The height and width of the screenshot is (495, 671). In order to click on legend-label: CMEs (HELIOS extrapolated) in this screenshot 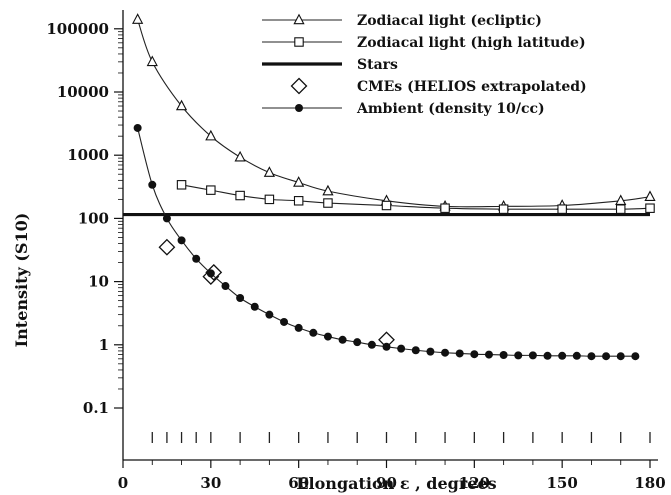, I will do `click(472, 87)`.